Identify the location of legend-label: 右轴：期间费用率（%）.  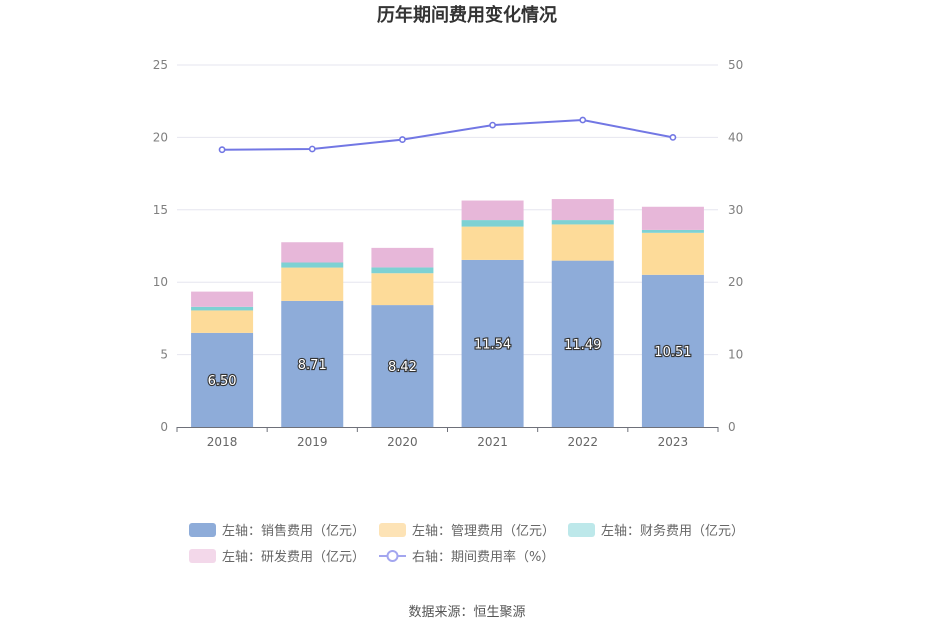
(483, 557).